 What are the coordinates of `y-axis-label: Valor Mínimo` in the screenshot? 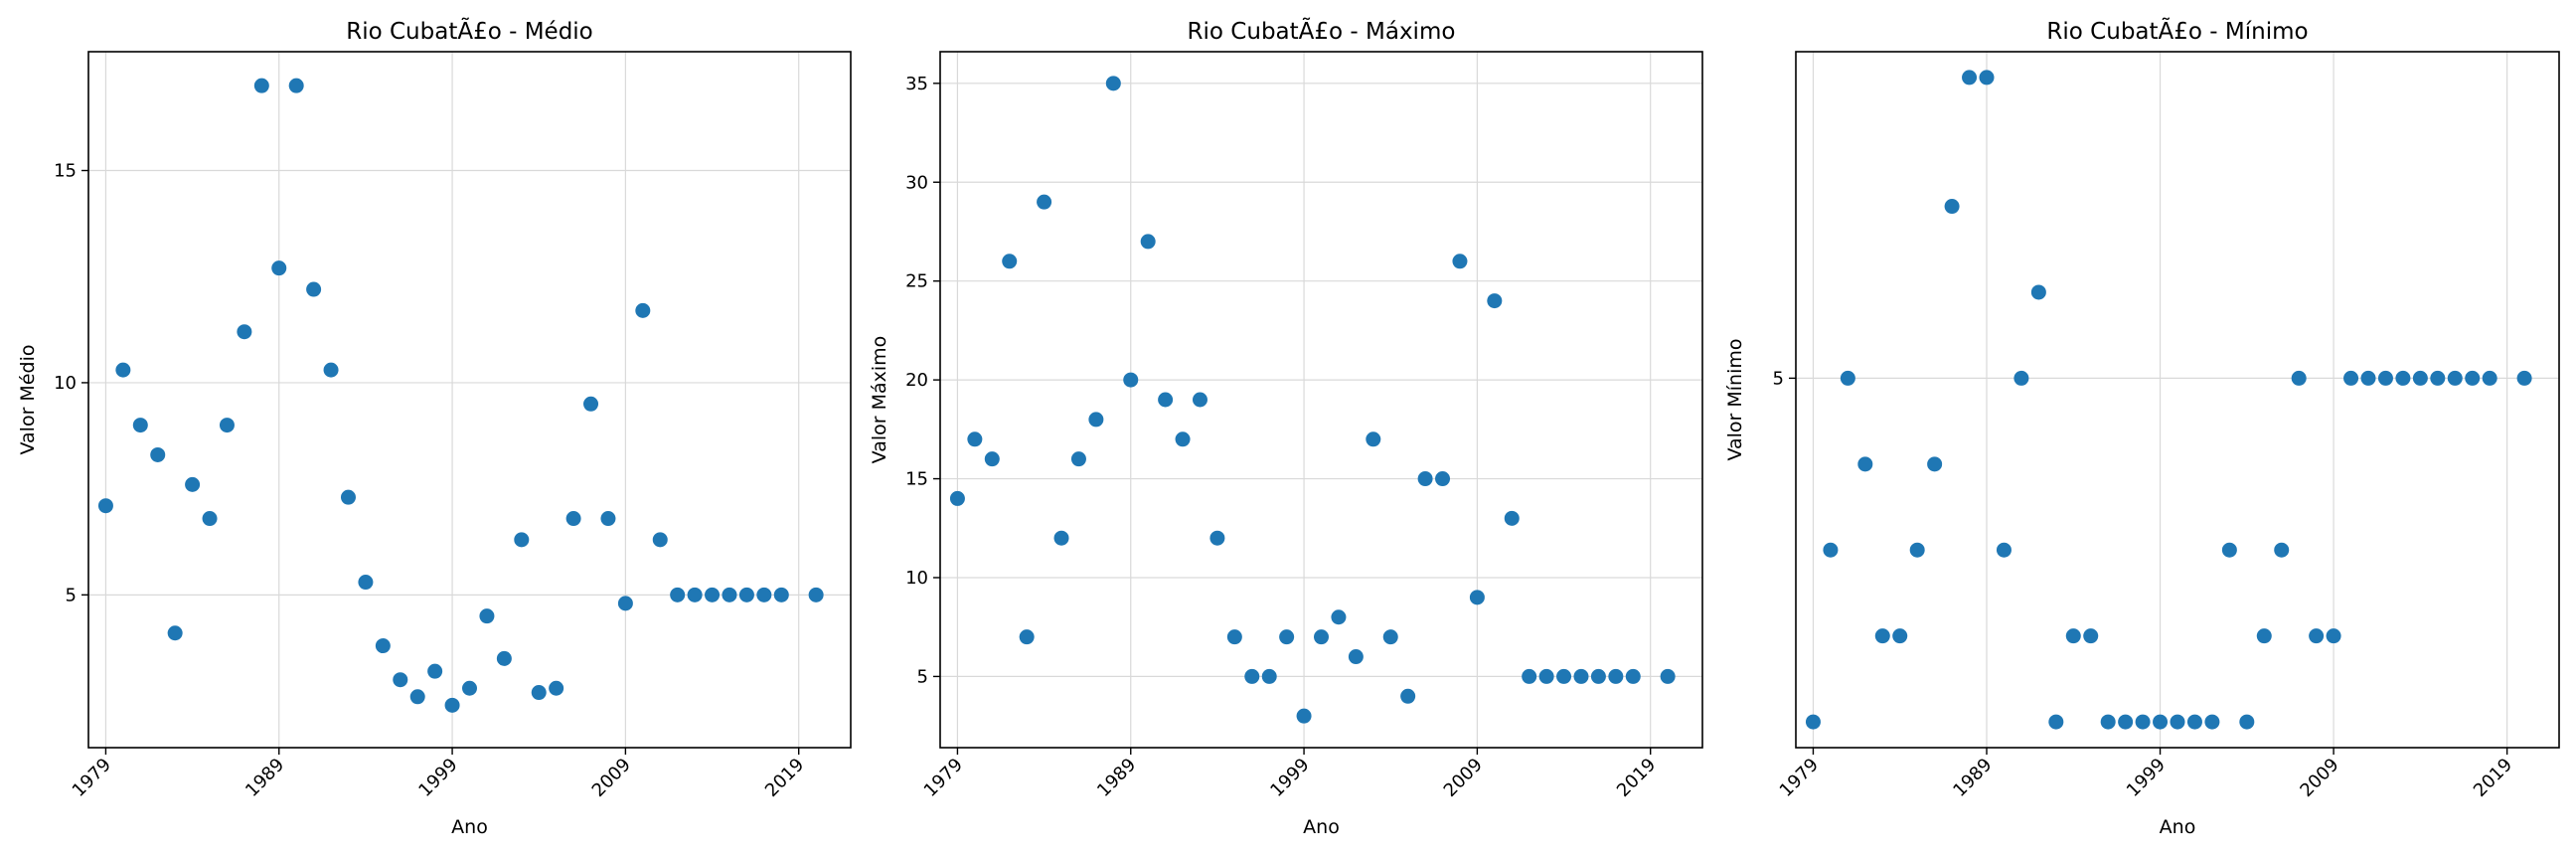 It's located at (1735, 399).